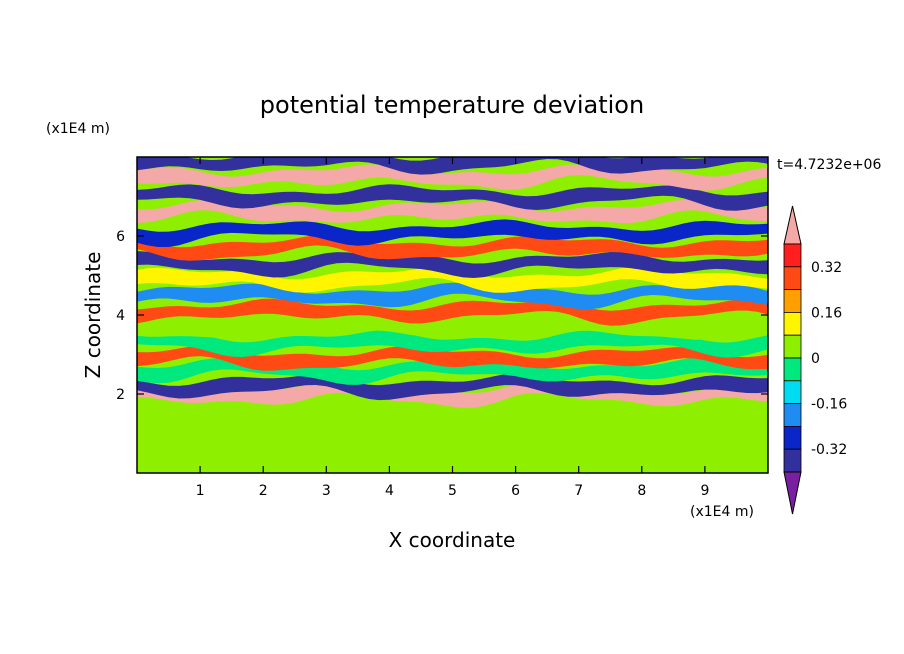 This screenshot has height=654, width=904. What do you see at coordinates (641, 491) in the screenshot?
I see `x-tick-label: 8` at bounding box center [641, 491].